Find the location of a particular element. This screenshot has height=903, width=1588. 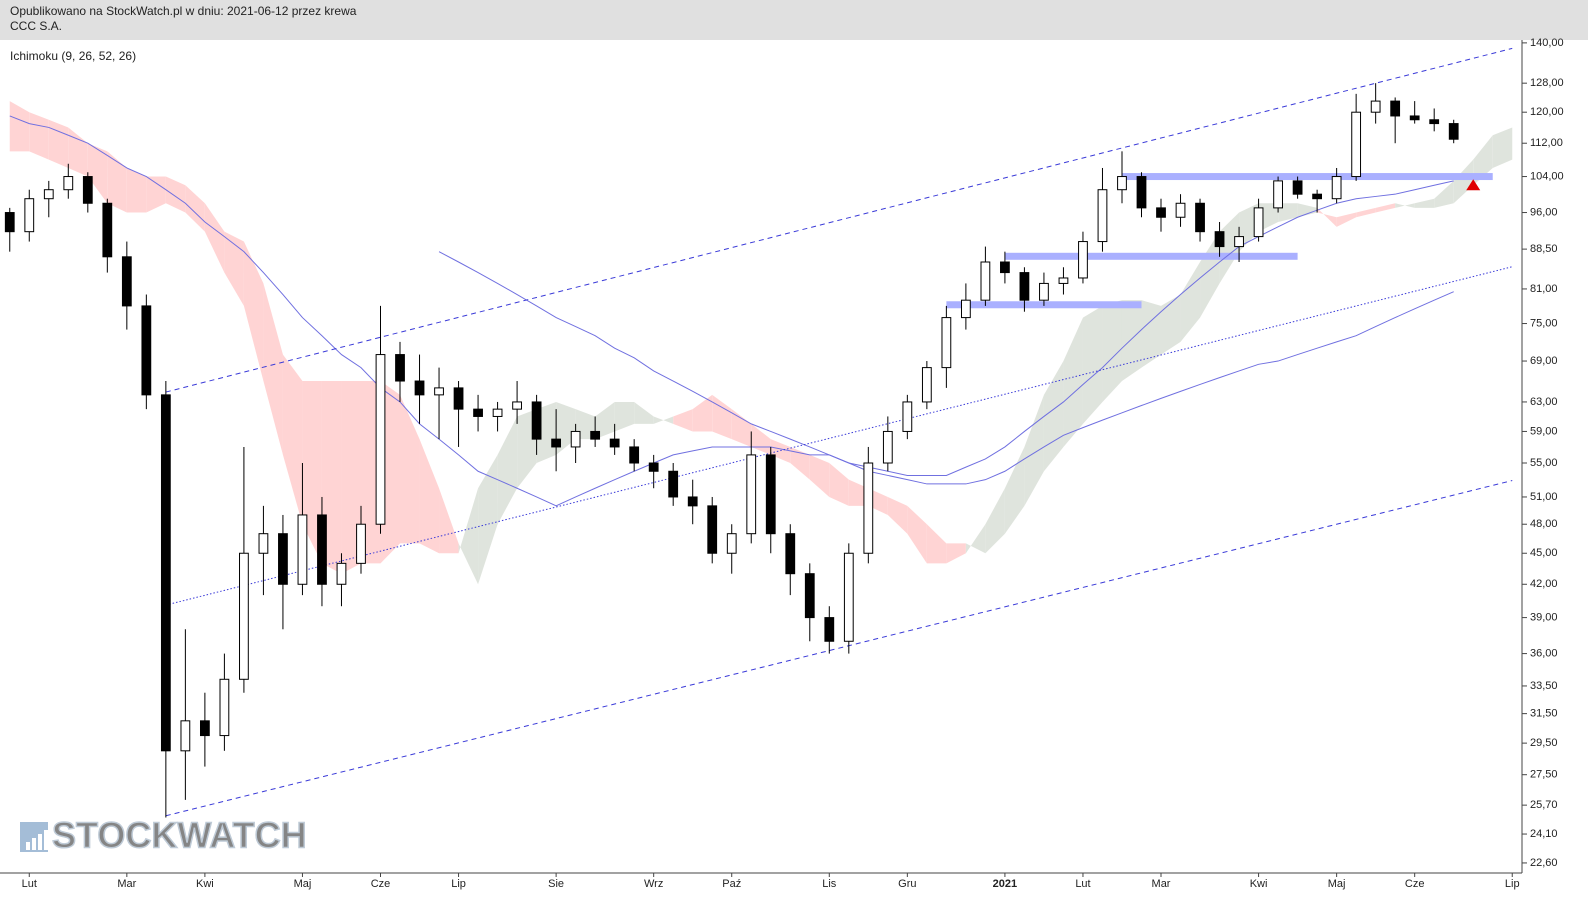

y-tick-label: 24,10 is located at coordinates (1544, 834).